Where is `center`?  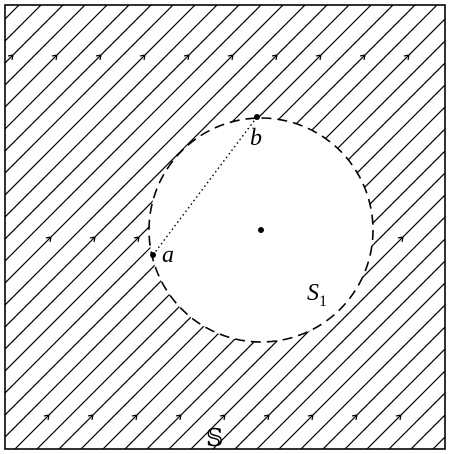
center is located at coordinates (261, 230).